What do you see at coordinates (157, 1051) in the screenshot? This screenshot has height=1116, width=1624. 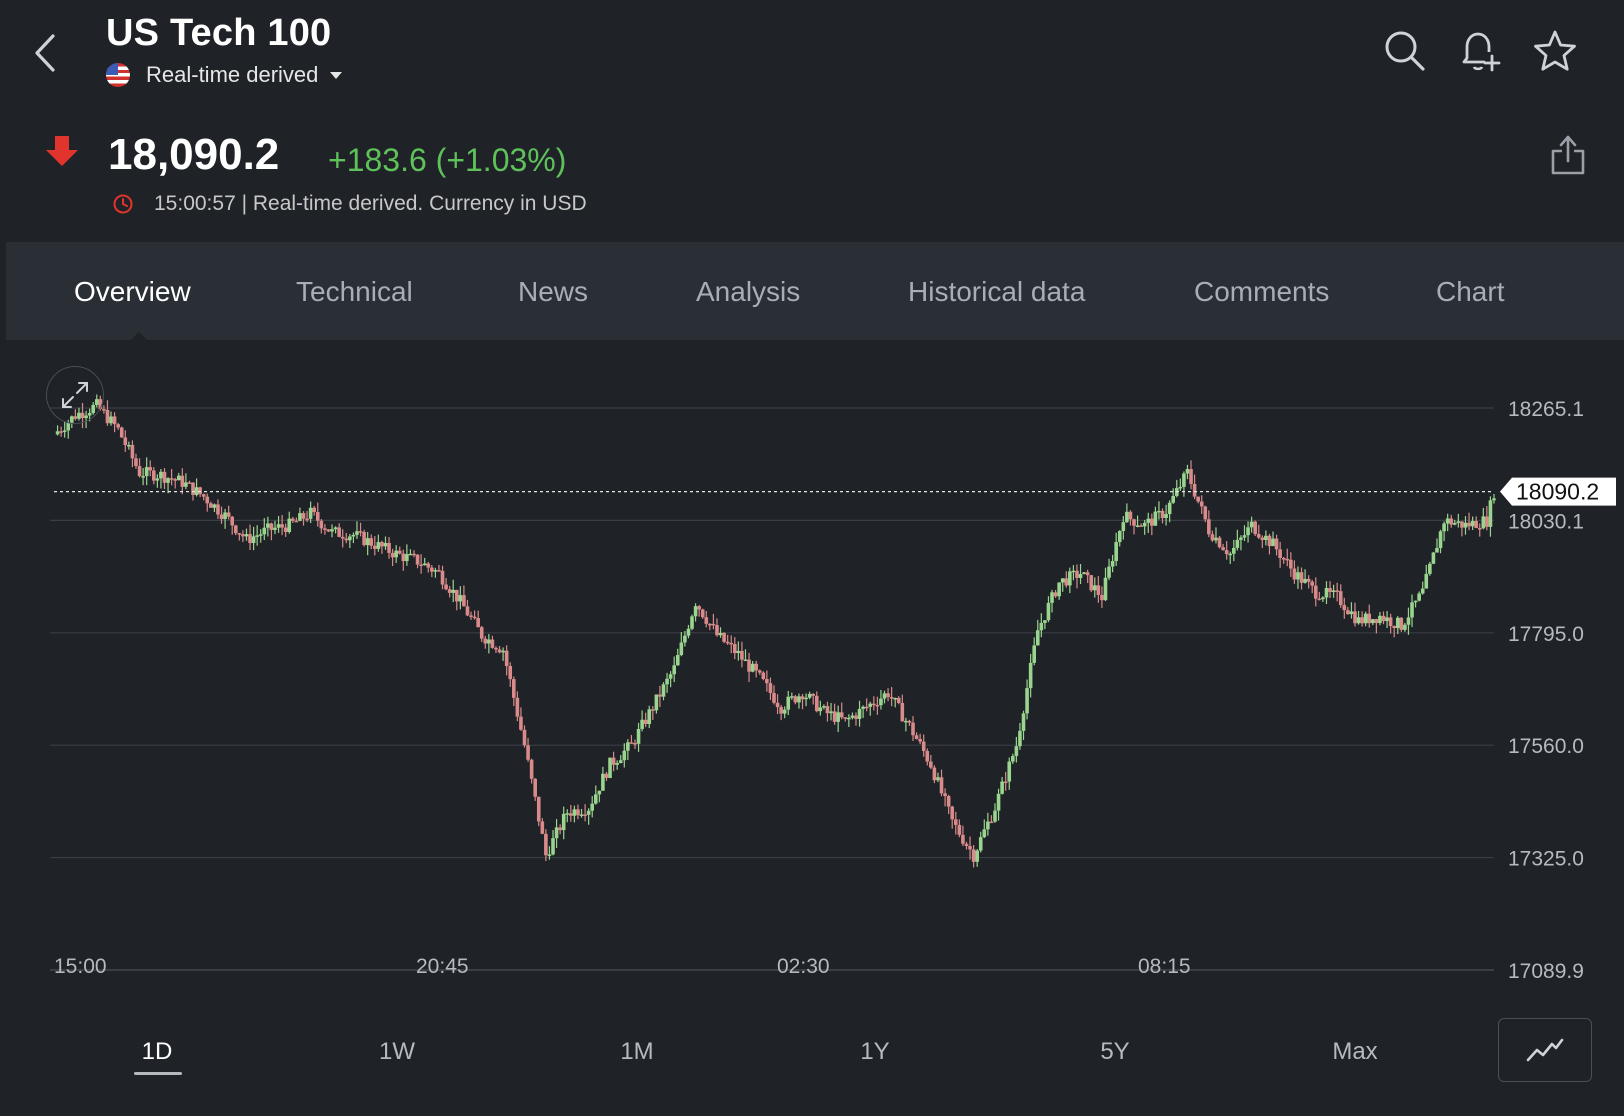 I see `period-1d: 1D` at bounding box center [157, 1051].